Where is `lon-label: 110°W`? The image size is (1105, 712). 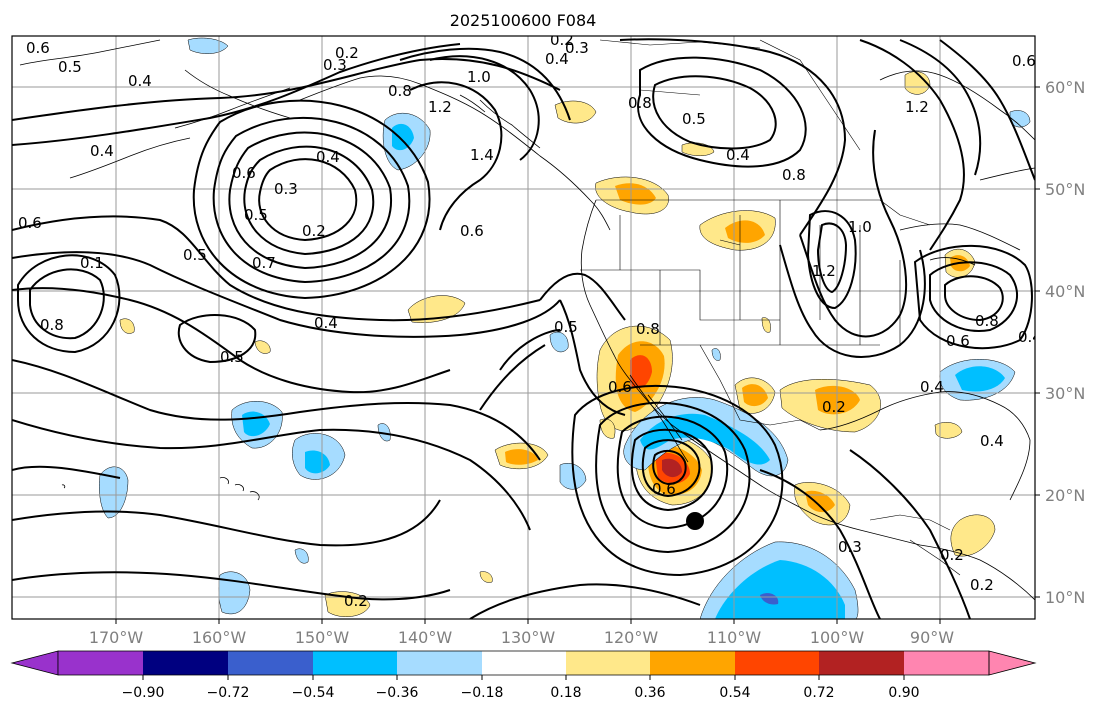 lon-label: 110°W is located at coordinates (734, 637).